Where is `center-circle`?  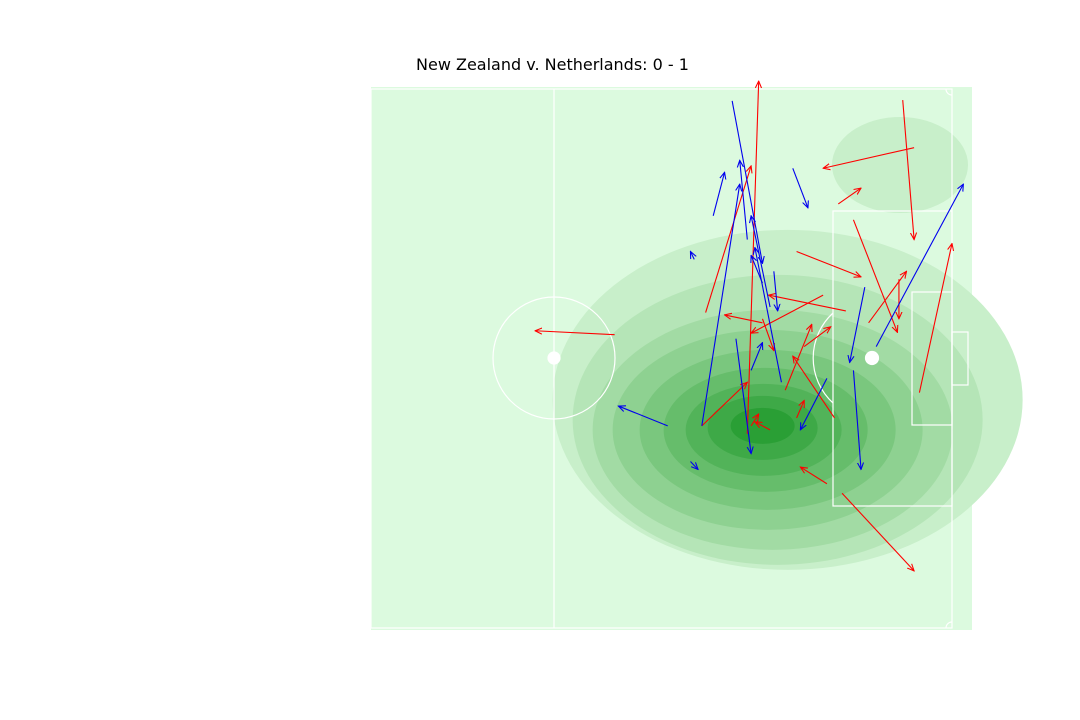 center-circle is located at coordinates (554, 358).